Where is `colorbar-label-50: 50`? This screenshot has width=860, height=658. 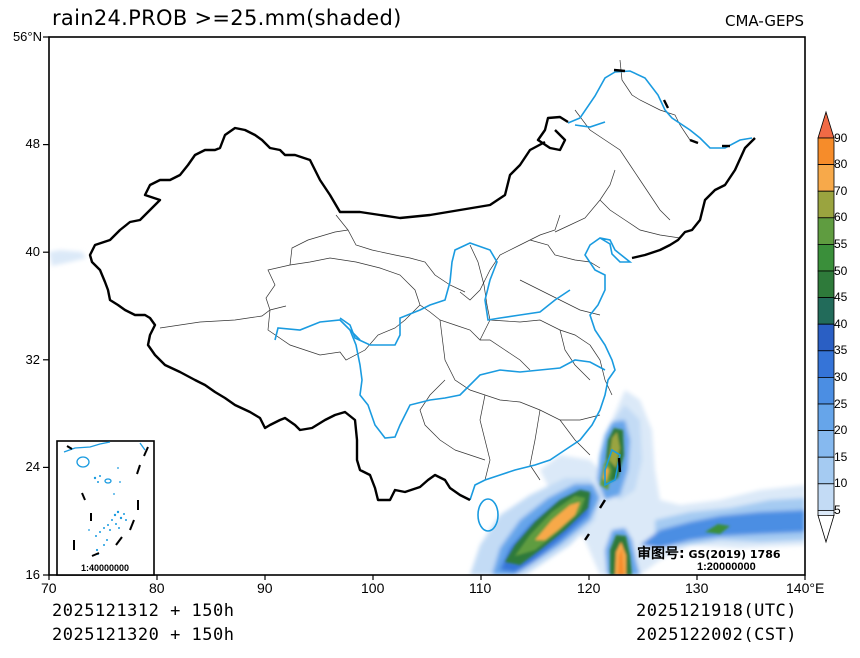 colorbar-label-50: 50 is located at coordinates (841, 271).